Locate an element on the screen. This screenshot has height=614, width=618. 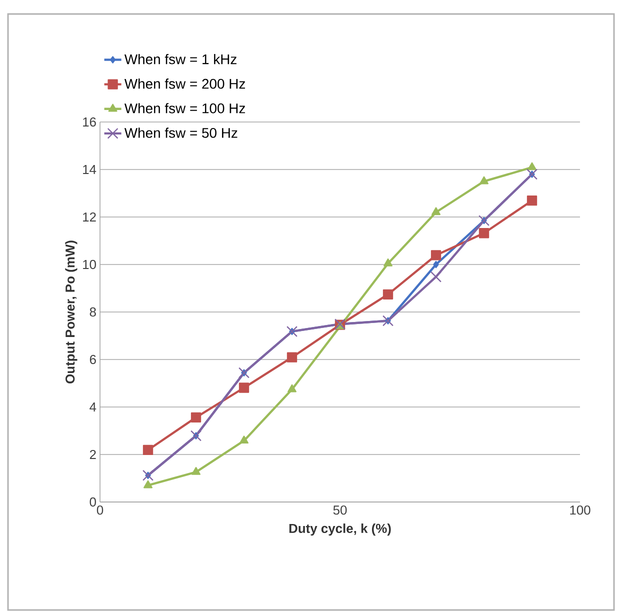
legend-label: When fsw = 200 Hz is located at coordinates (184, 83).